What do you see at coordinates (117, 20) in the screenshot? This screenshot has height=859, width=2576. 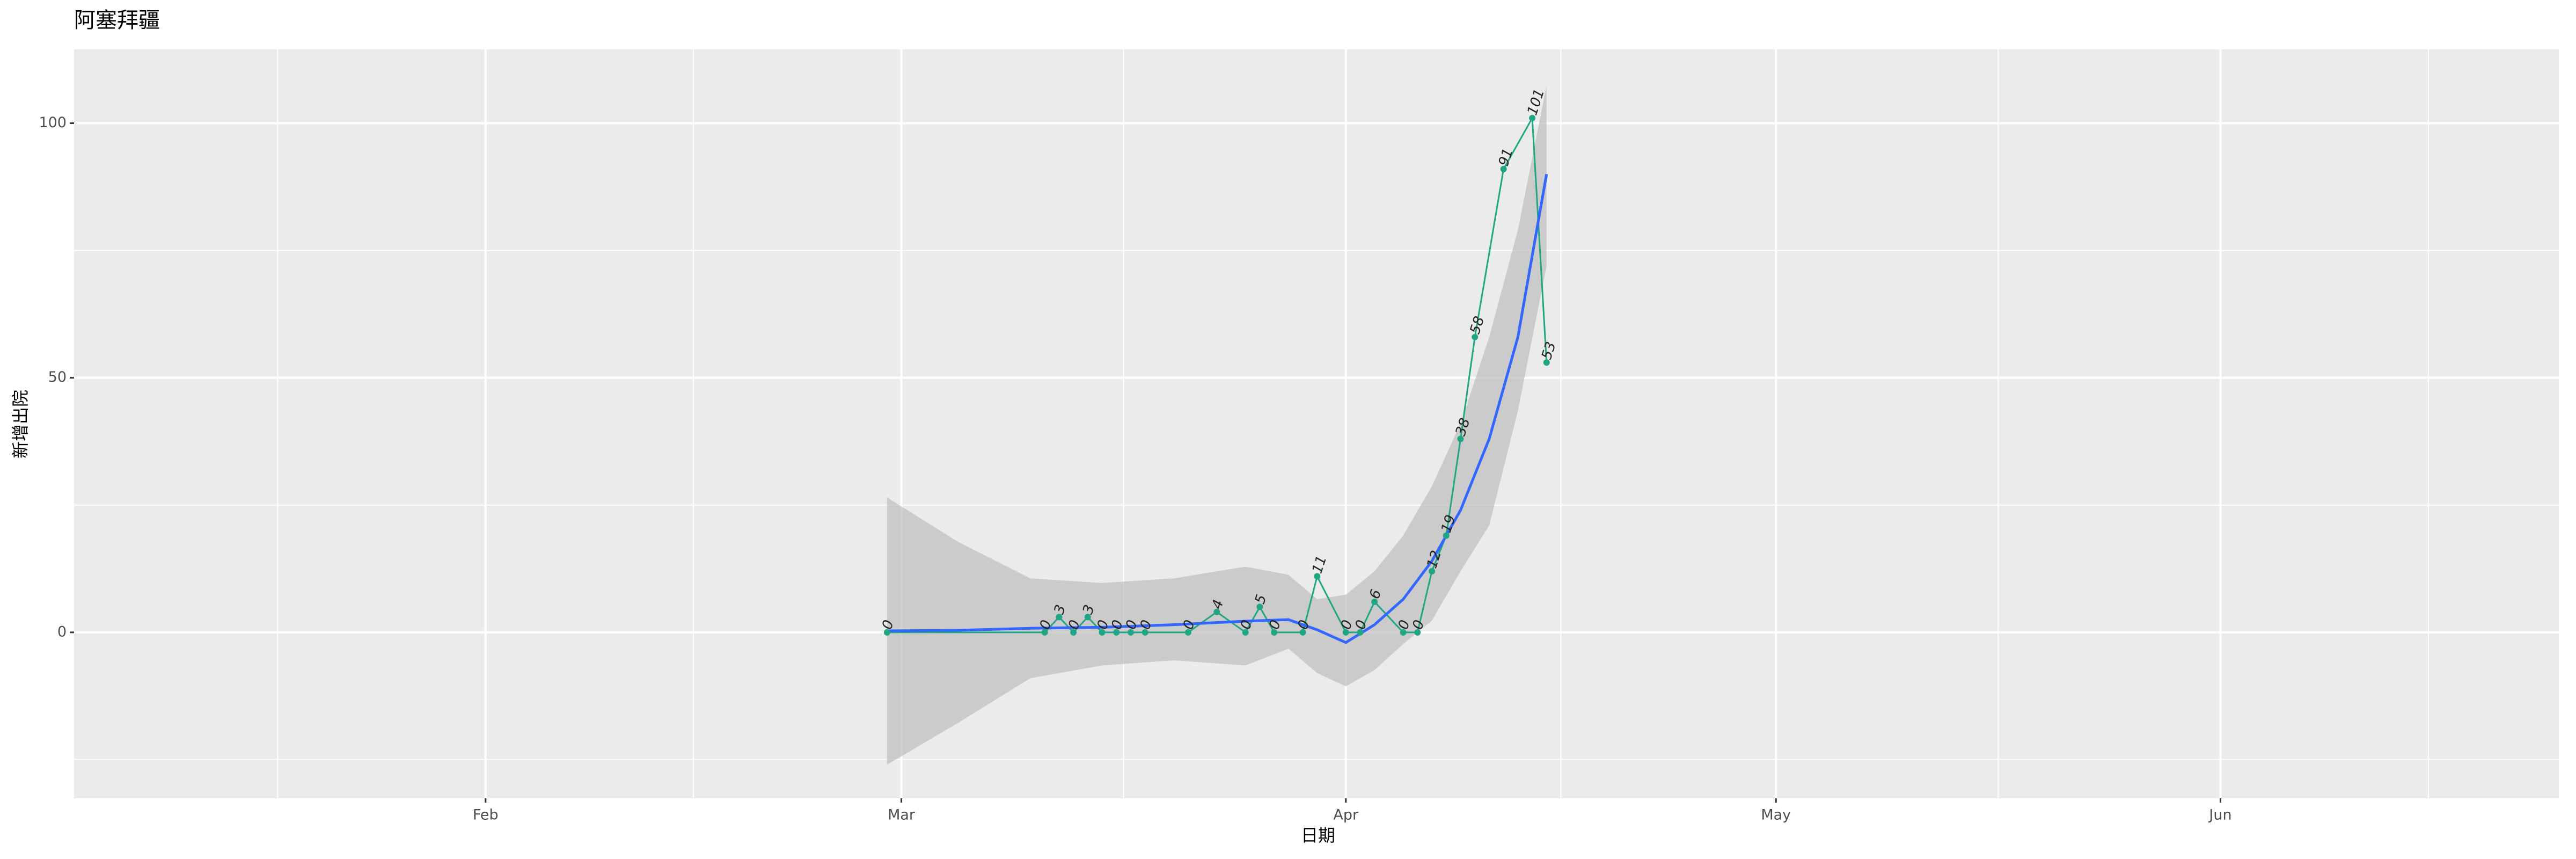 I see `chart-title: 阿塞拜疆` at bounding box center [117, 20].